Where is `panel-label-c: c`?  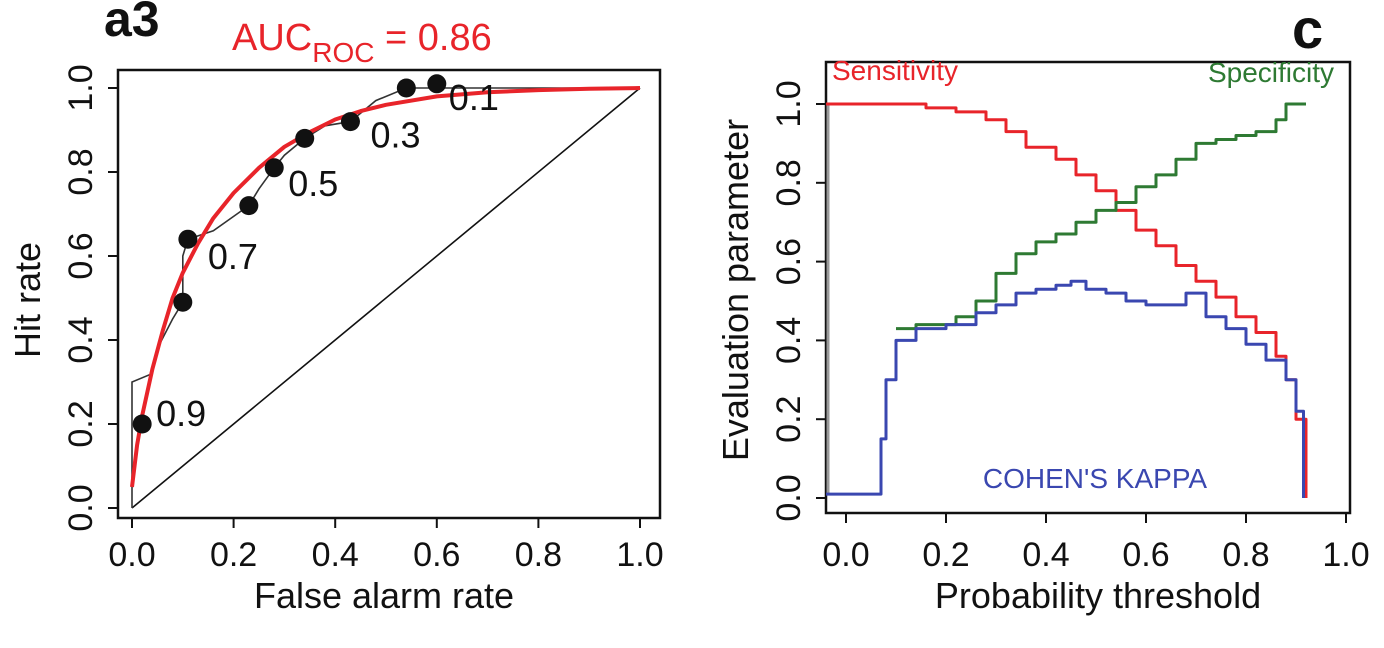
panel-label-c: c is located at coordinates (1307, 30).